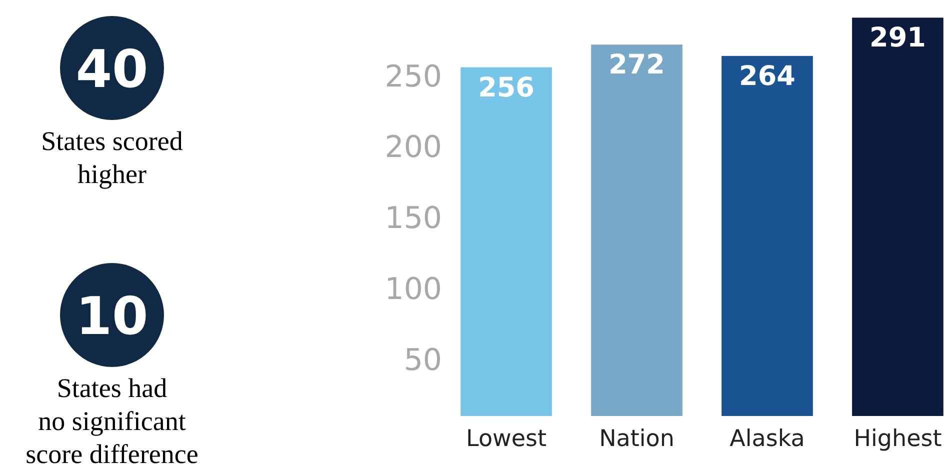 This screenshot has width=946, height=475. Describe the element at coordinates (767, 76) in the screenshot. I see `data-label: 264` at that location.